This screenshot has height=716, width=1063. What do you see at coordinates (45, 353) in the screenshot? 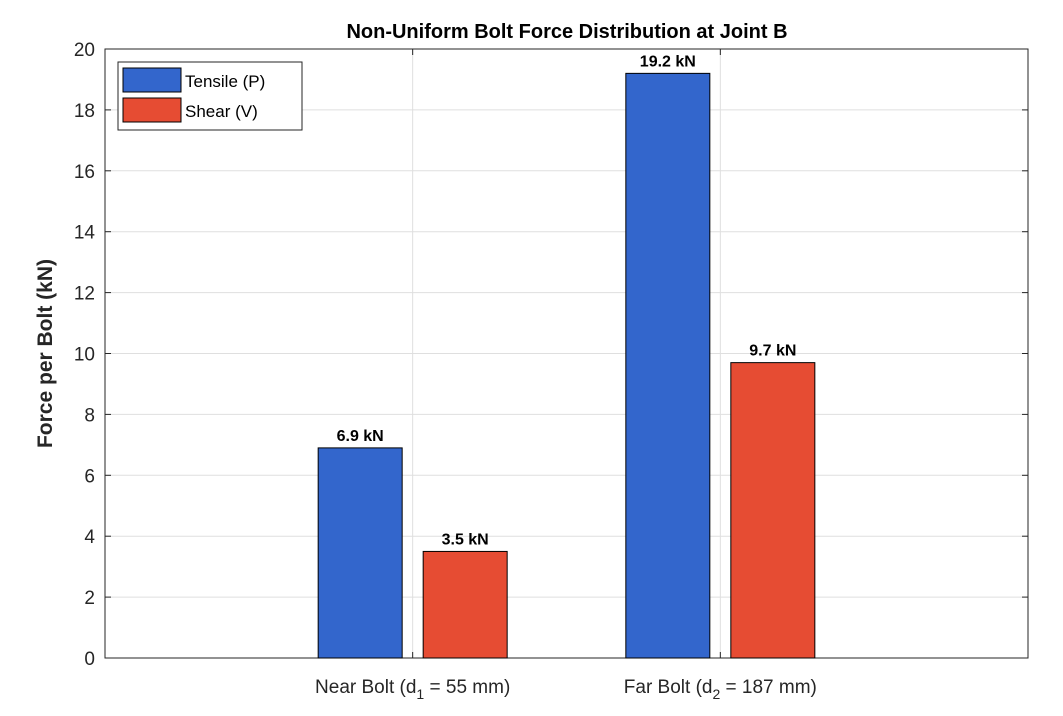
I see `y-axis-label: Force per Bolt (kN)` at bounding box center [45, 353].